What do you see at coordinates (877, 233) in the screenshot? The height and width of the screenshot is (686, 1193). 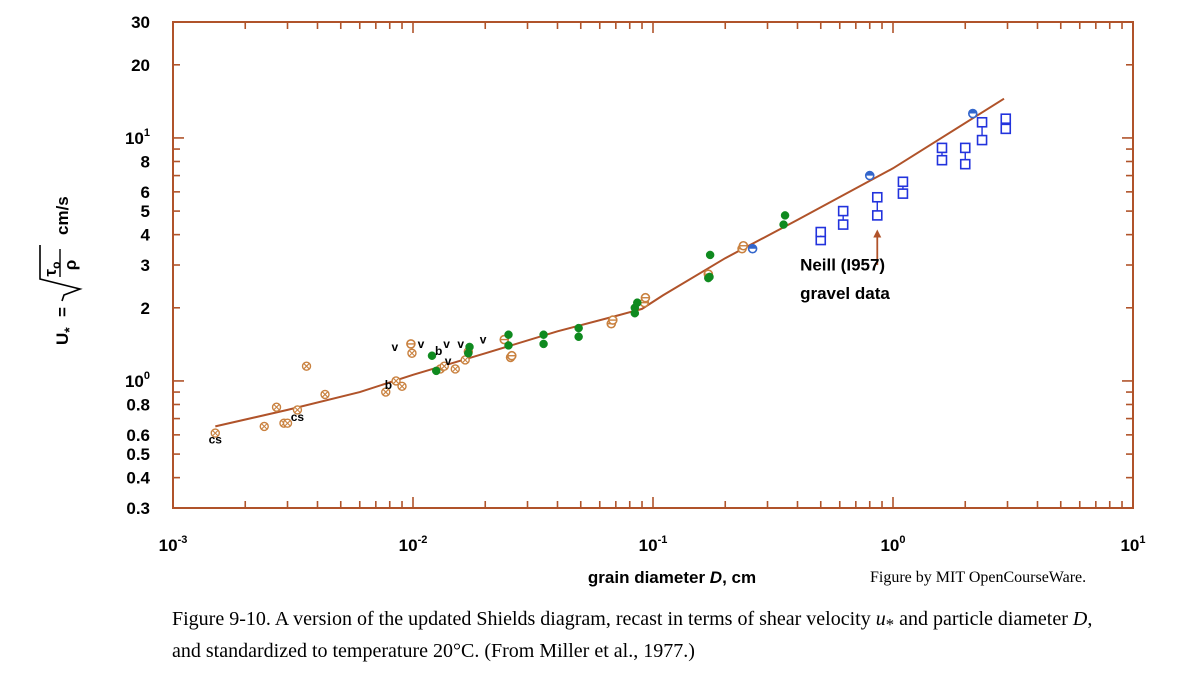 I see `annotation-arrow-head` at bounding box center [877, 233].